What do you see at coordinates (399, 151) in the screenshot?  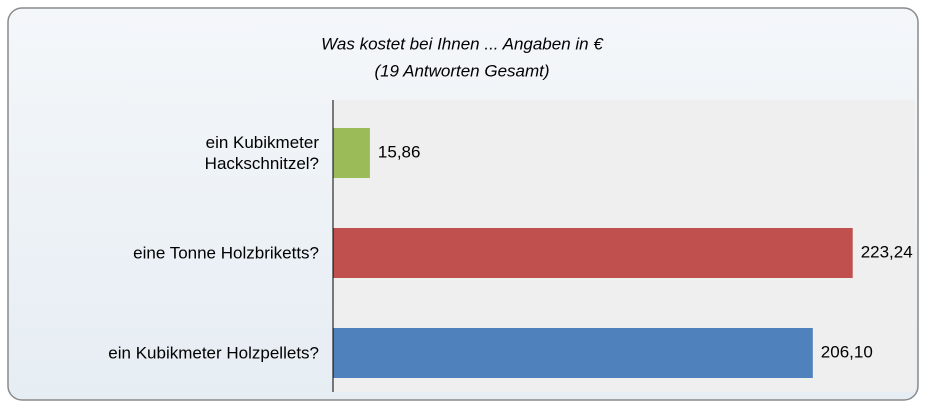 I see `value-label: 15,86` at bounding box center [399, 151].